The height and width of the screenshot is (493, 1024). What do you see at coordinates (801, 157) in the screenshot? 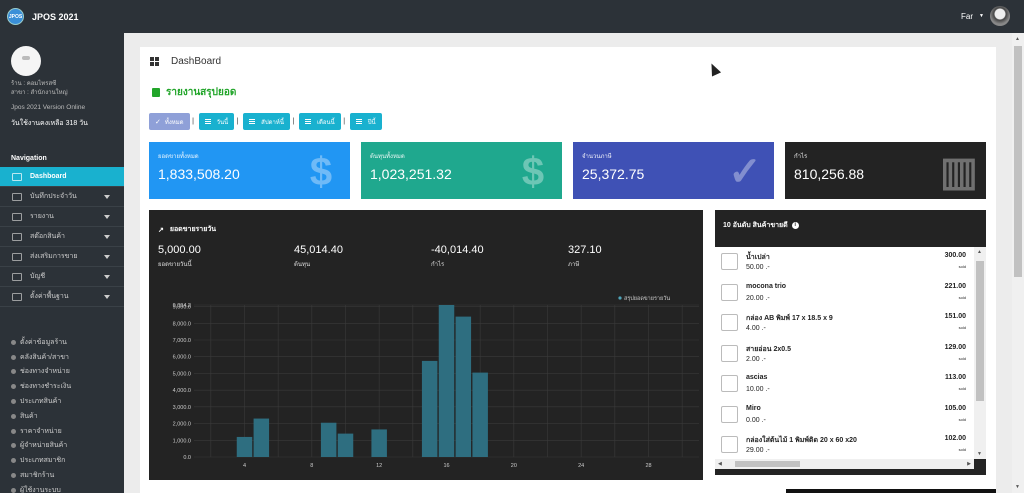
I see `card-label: กำไร` at bounding box center [801, 157].